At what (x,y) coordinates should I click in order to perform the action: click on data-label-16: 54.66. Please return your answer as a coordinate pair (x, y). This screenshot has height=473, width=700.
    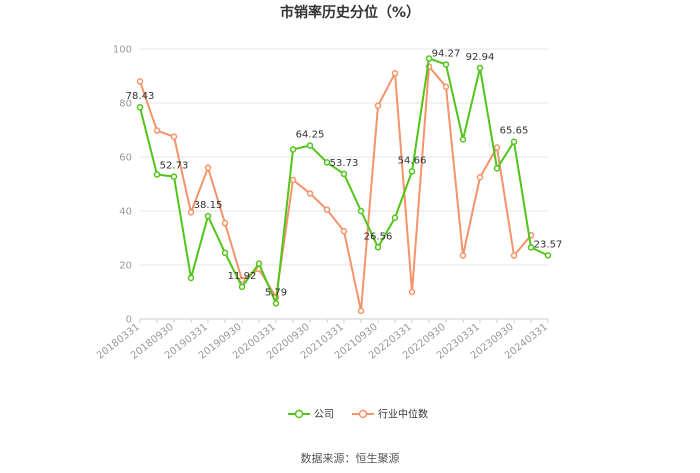
    Looking at the image, I should click on (412, 160).